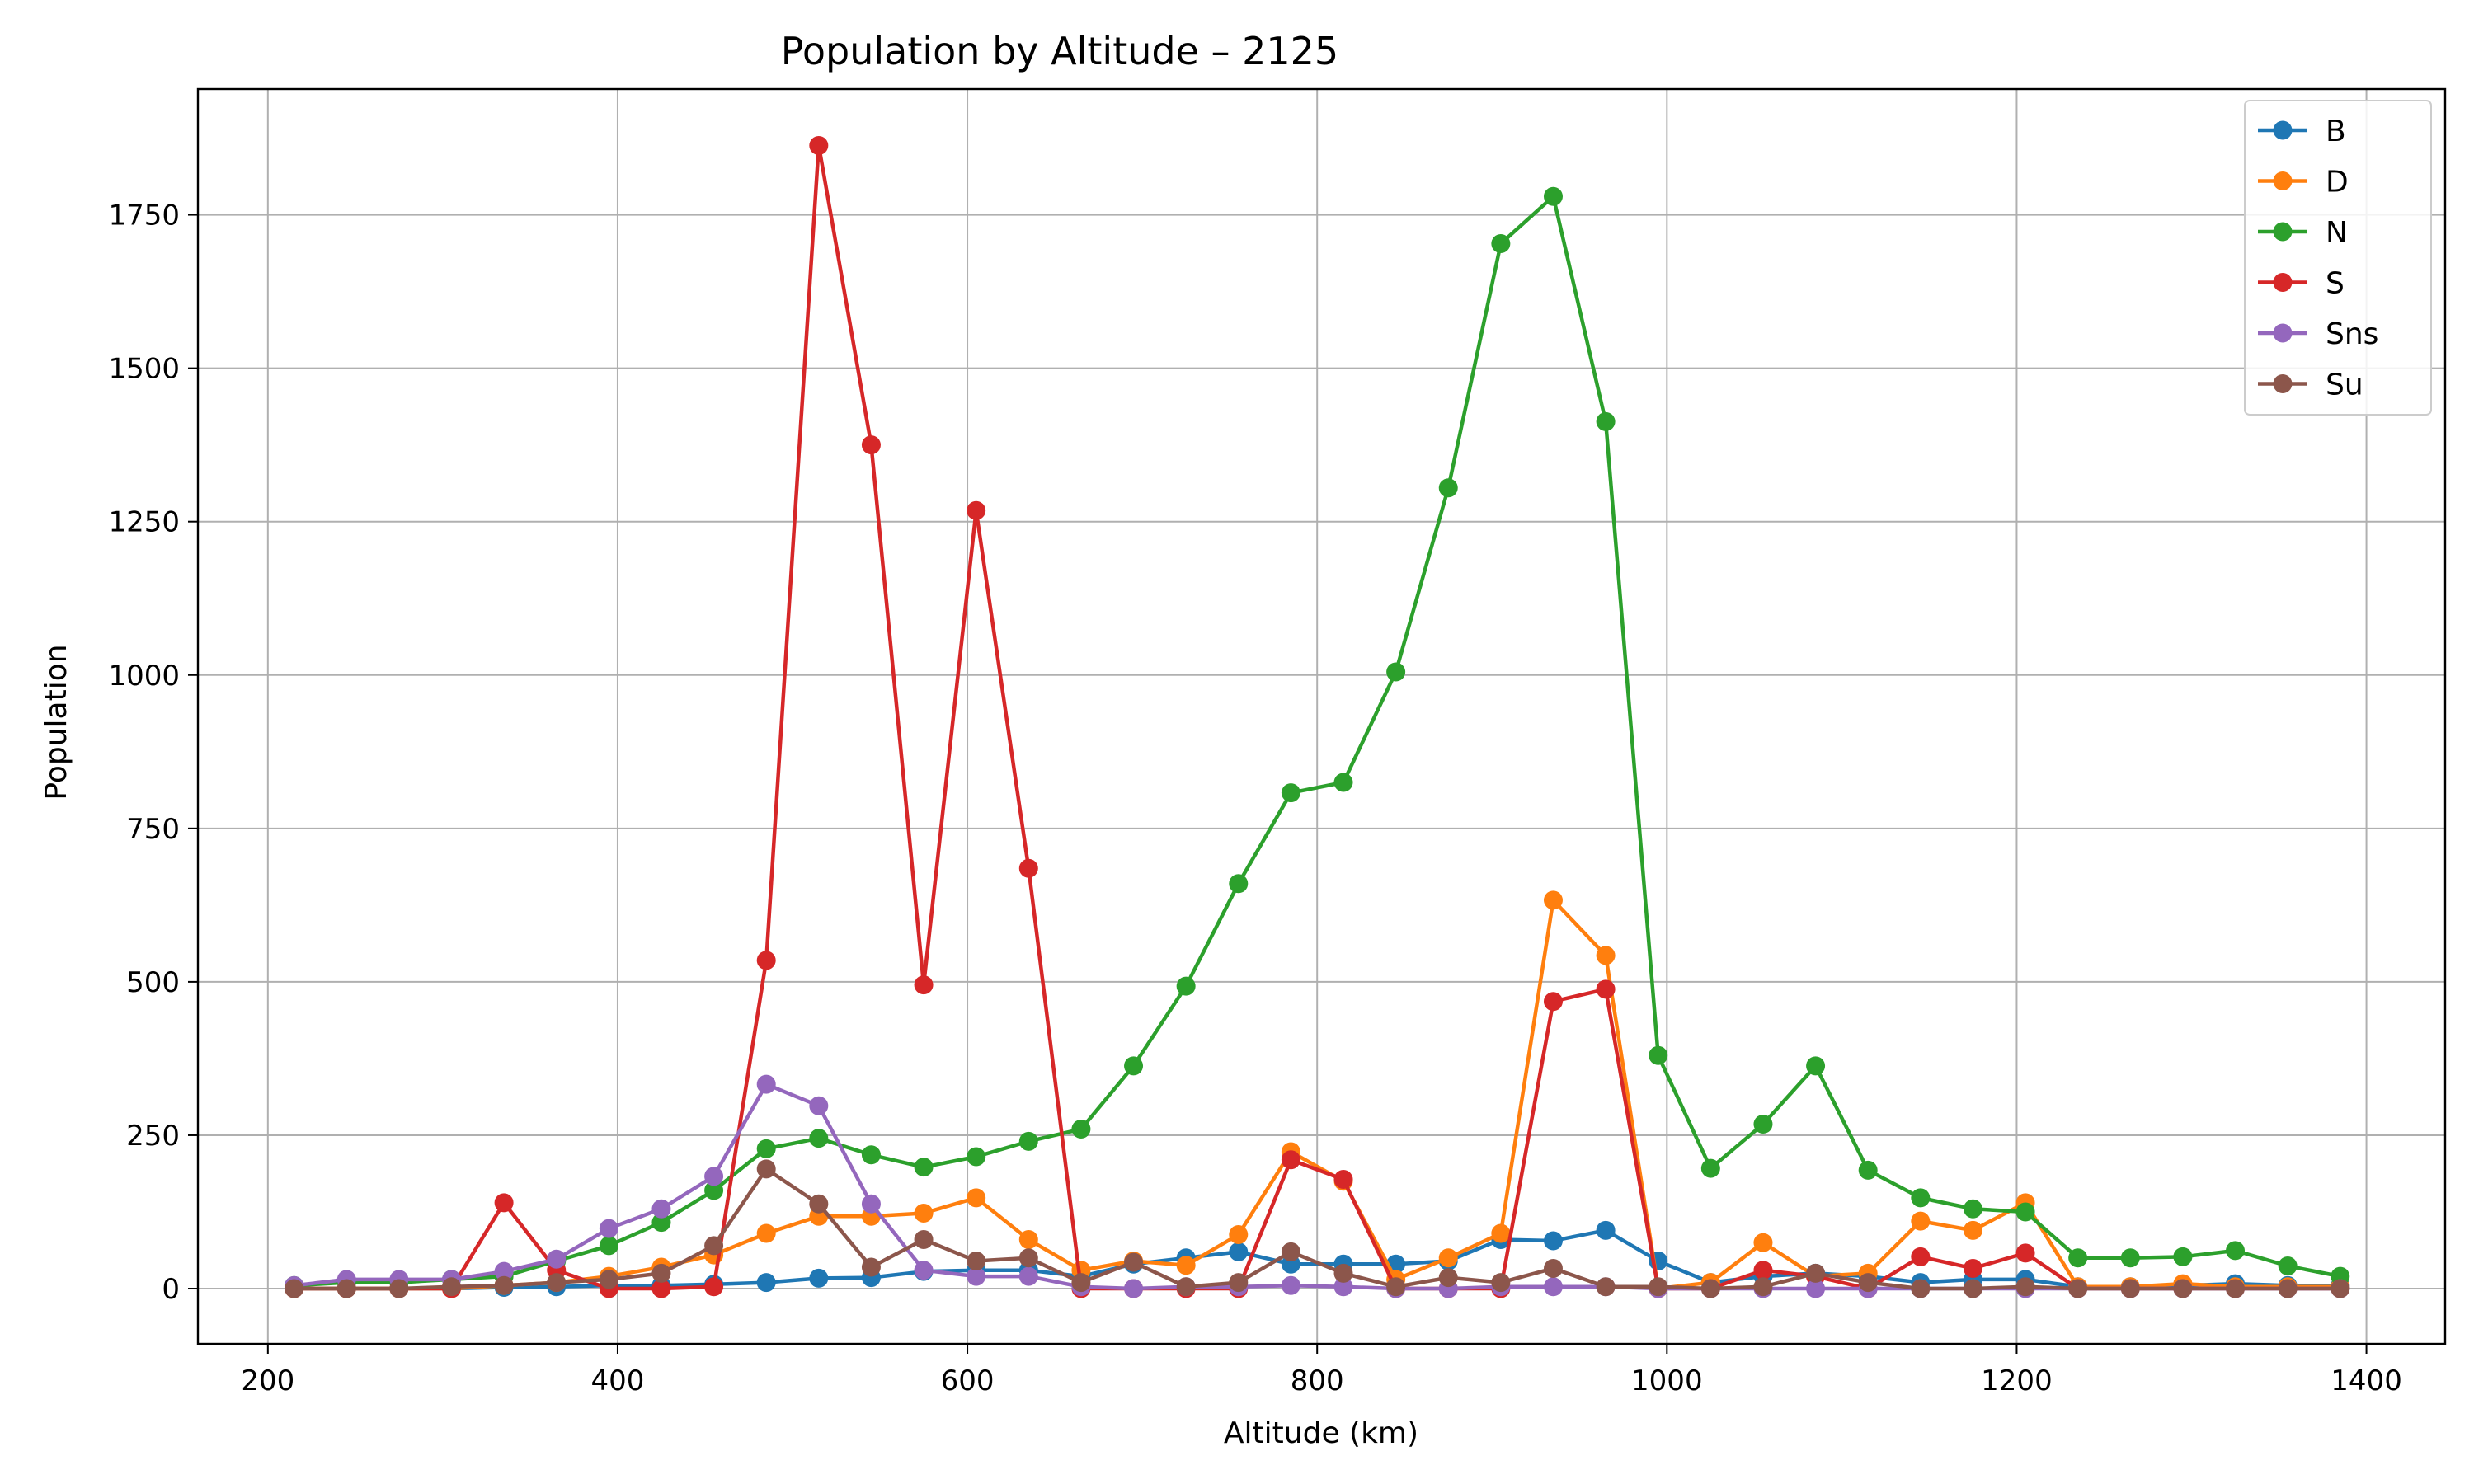 This screenshot has height=1484, width=2474. I want to click on legend-item-d: D, so click(2303, 183).